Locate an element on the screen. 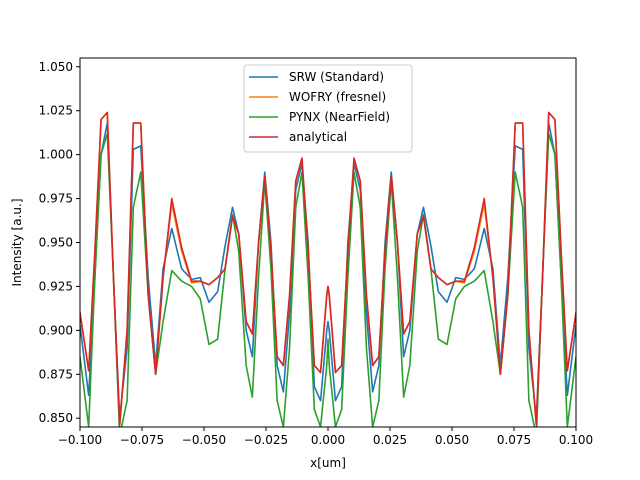 The image size is (640, 480). x-tick-label: 0.100 is located at coordinates (576, 440).